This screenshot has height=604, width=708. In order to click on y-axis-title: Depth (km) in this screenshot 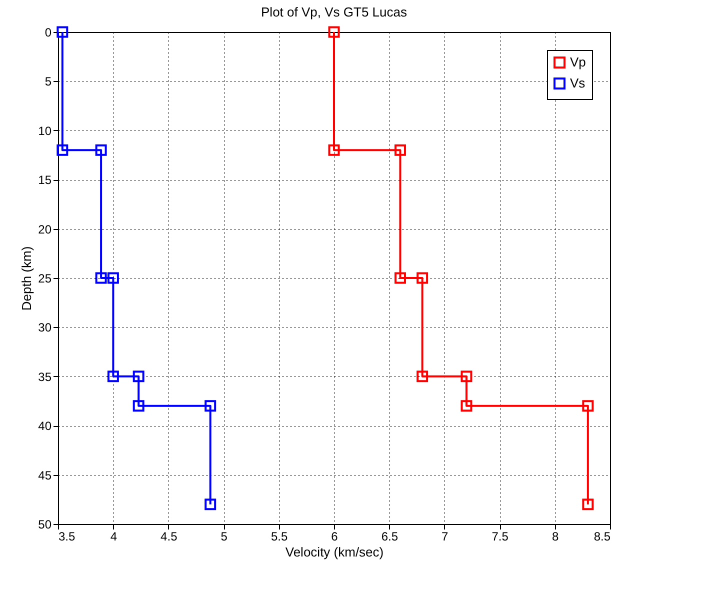, I will do `click(26, 278)`.